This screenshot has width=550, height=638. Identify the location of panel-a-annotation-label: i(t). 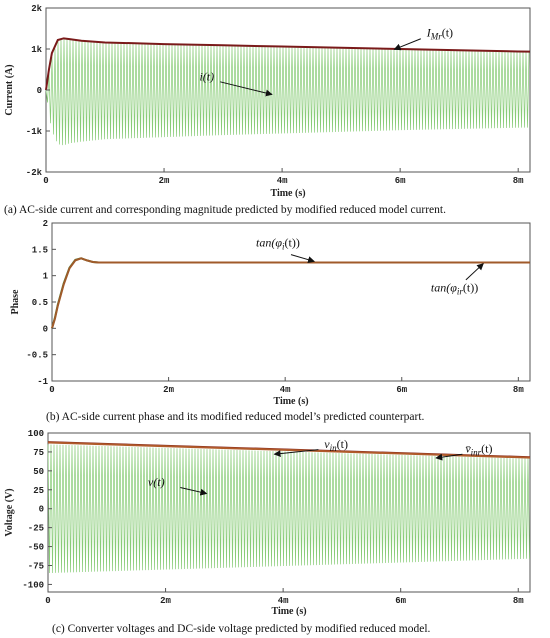
(206, 77).